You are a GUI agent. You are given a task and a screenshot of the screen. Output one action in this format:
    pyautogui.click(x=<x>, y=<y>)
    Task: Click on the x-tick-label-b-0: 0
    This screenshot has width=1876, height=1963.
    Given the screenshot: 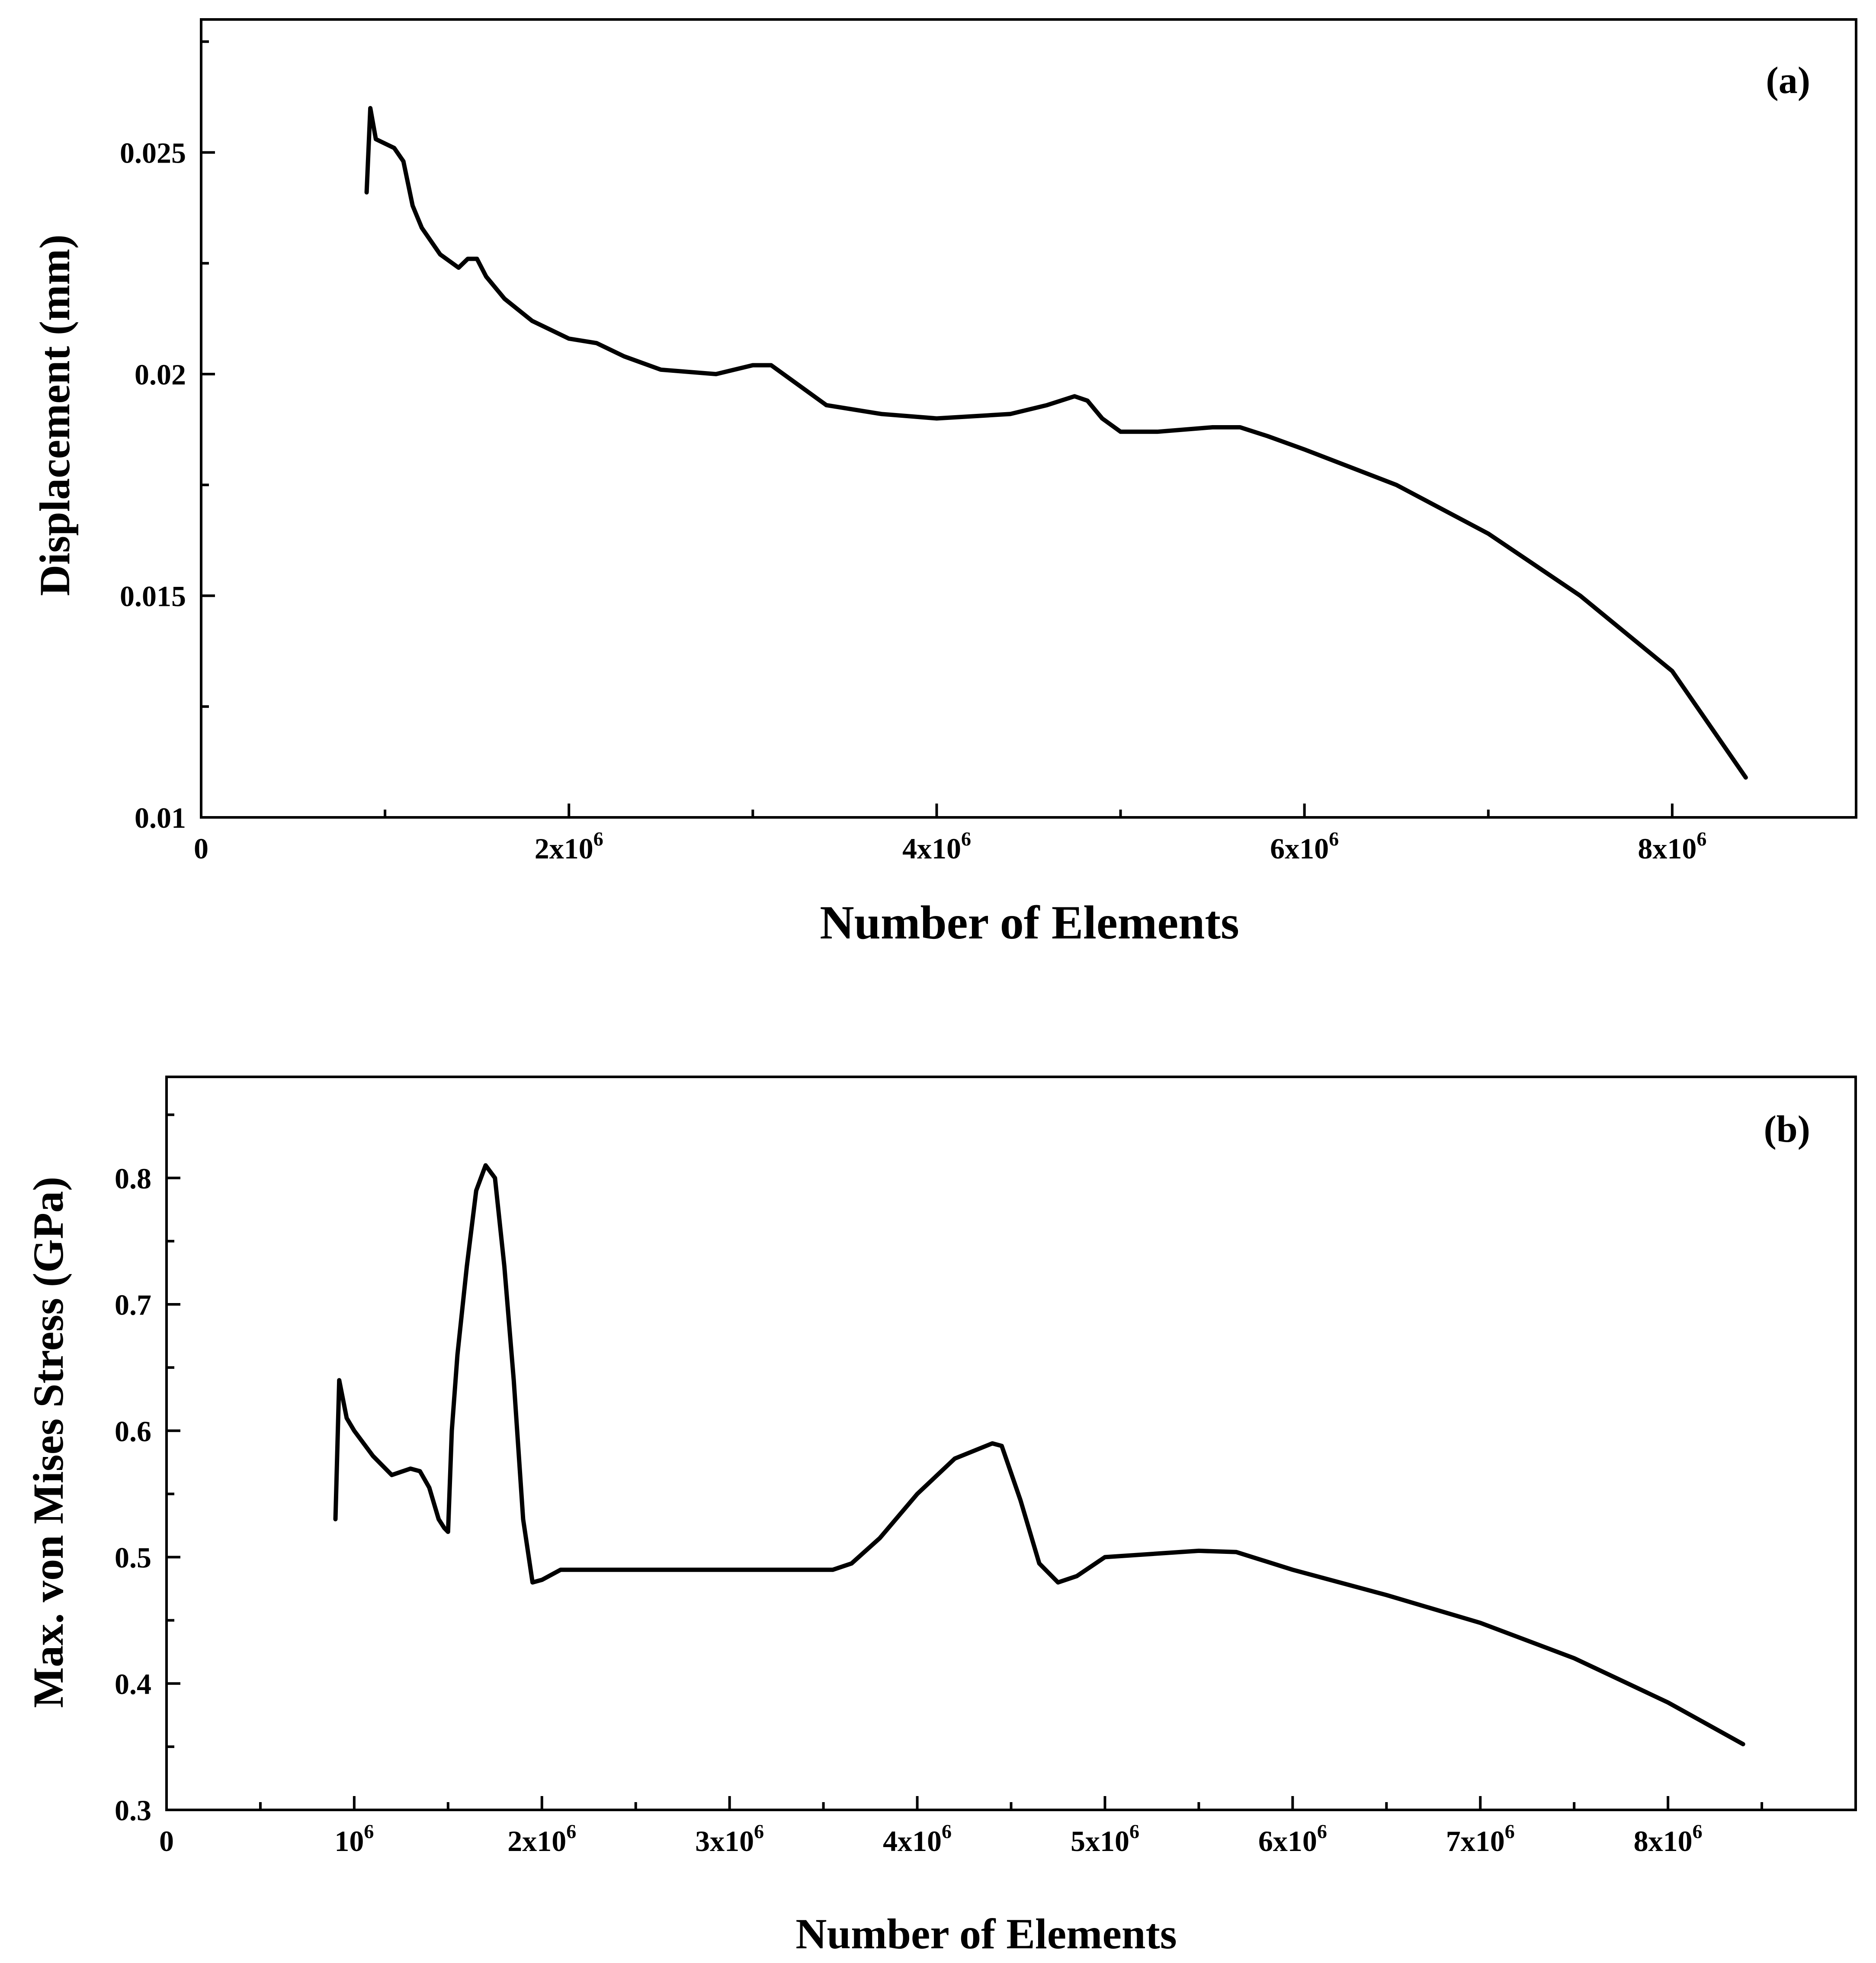 What is the action you would take?
    pyautogui.click(x=166, y=1841)
    